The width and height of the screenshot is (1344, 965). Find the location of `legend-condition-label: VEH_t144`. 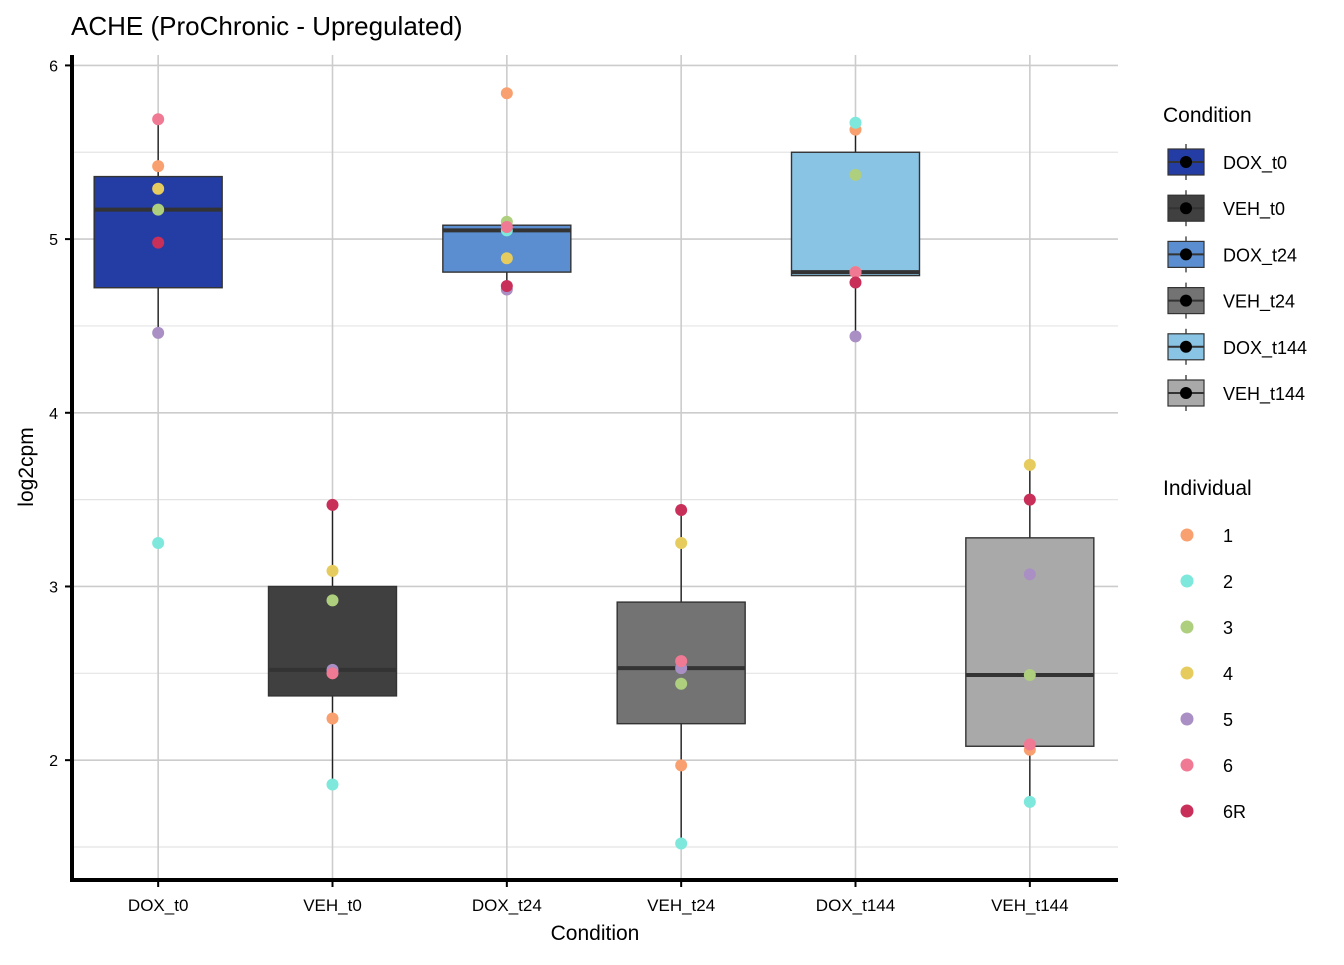

legend-condition-label: VEH_t144 is located at coordinates (1264, 394).